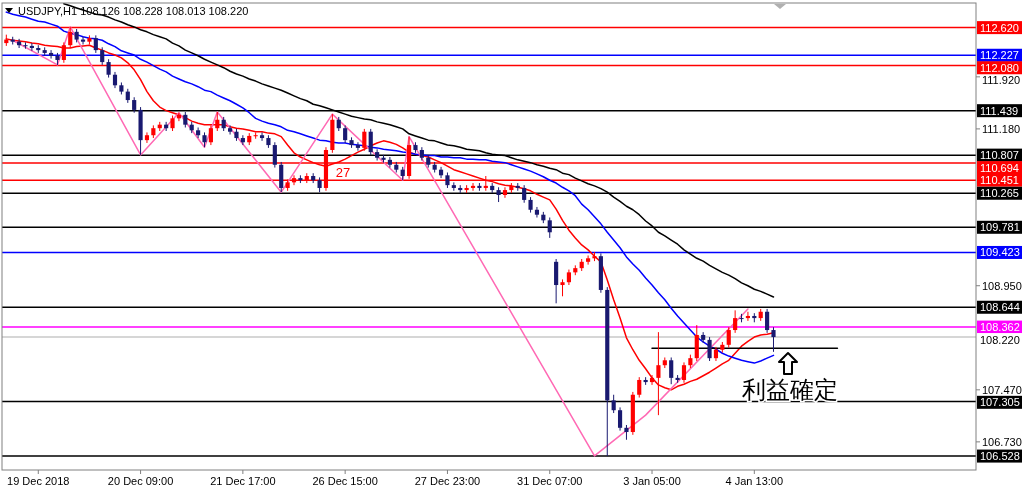 The width and height of the screenshot is (1024, 492). Describe the element at coordinates (1000, 456) in the screenshot. I see `ref-line-label: 106.528` at that location.